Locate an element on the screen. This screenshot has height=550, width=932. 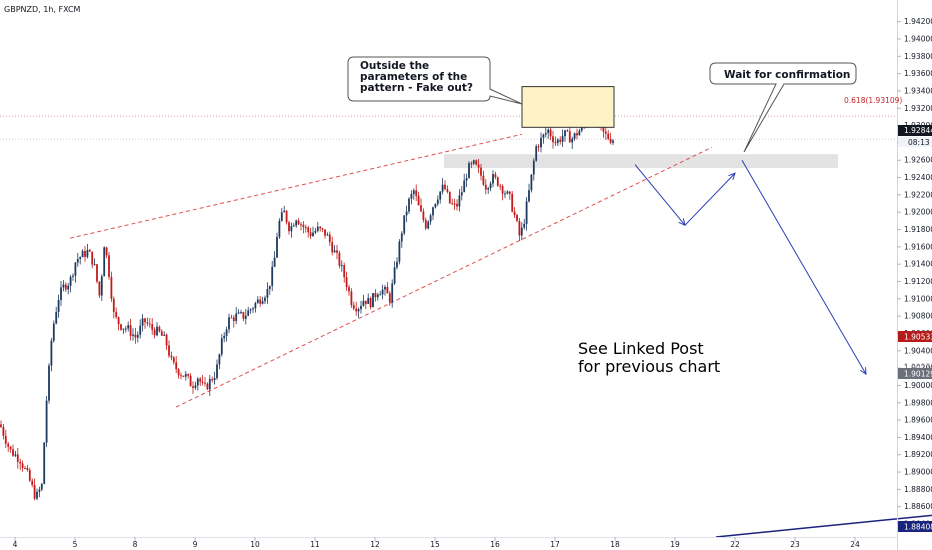
price-tick-label: 1.94000 is located at coordinates (918, 38).